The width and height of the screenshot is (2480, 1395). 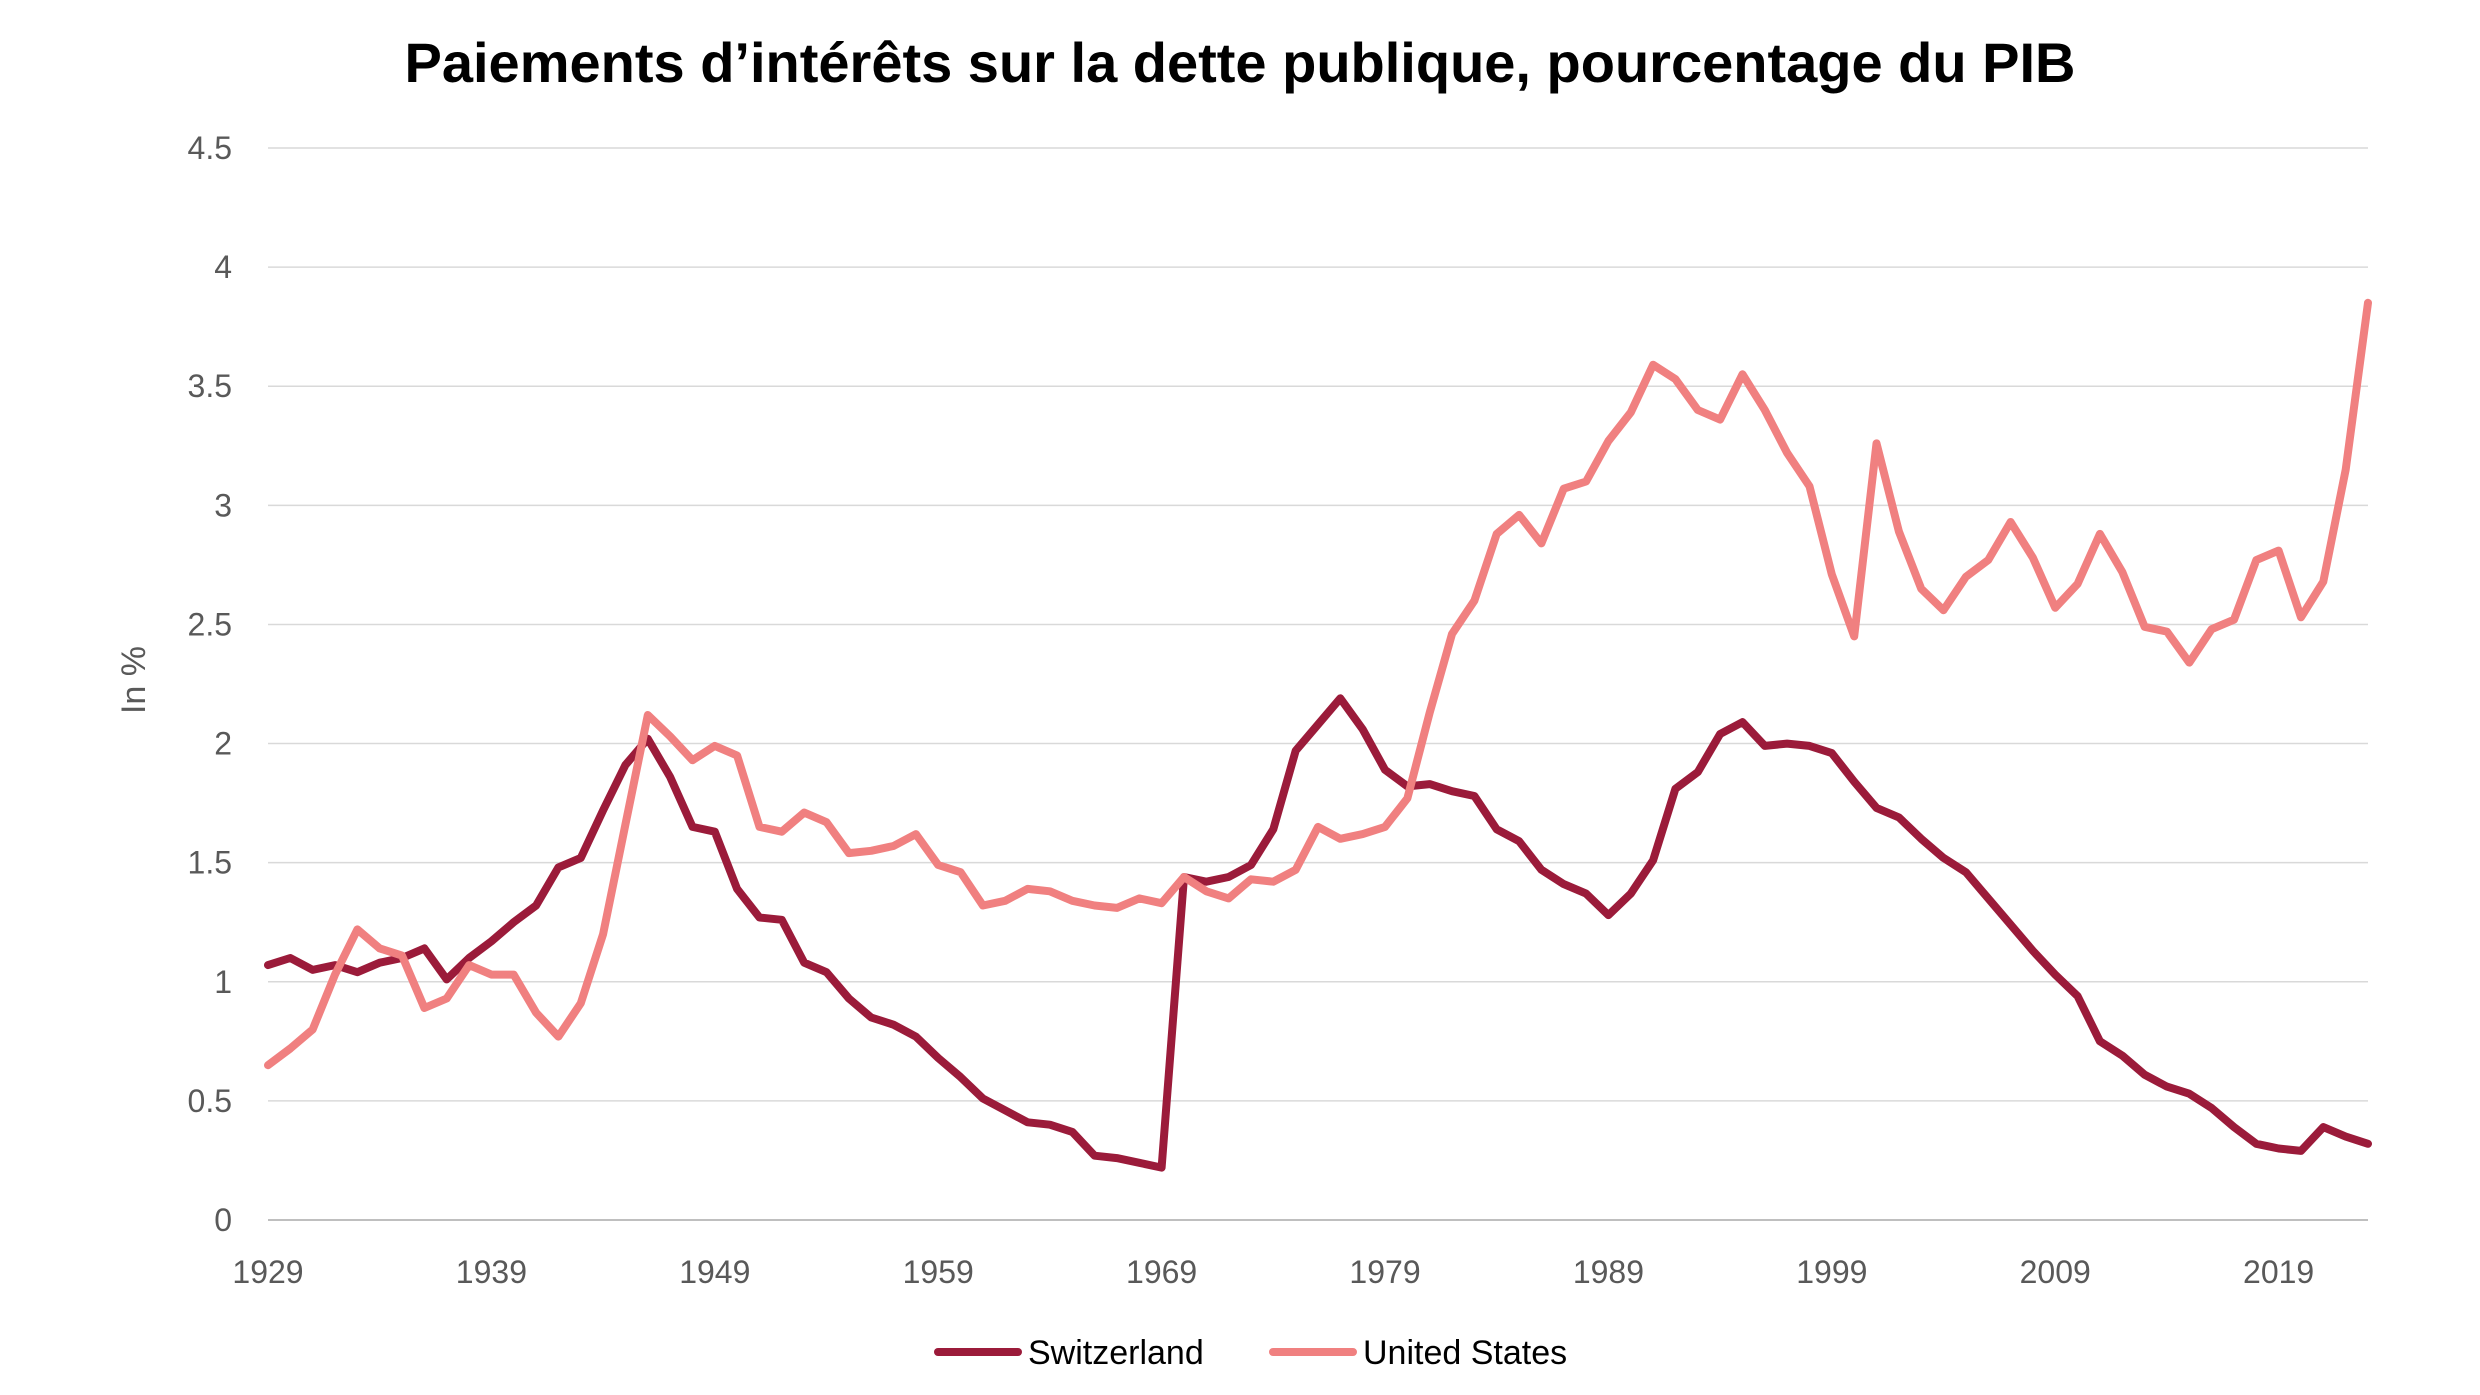 I want to click on x-tick-label: 1959, so click(x=938, y=1272).